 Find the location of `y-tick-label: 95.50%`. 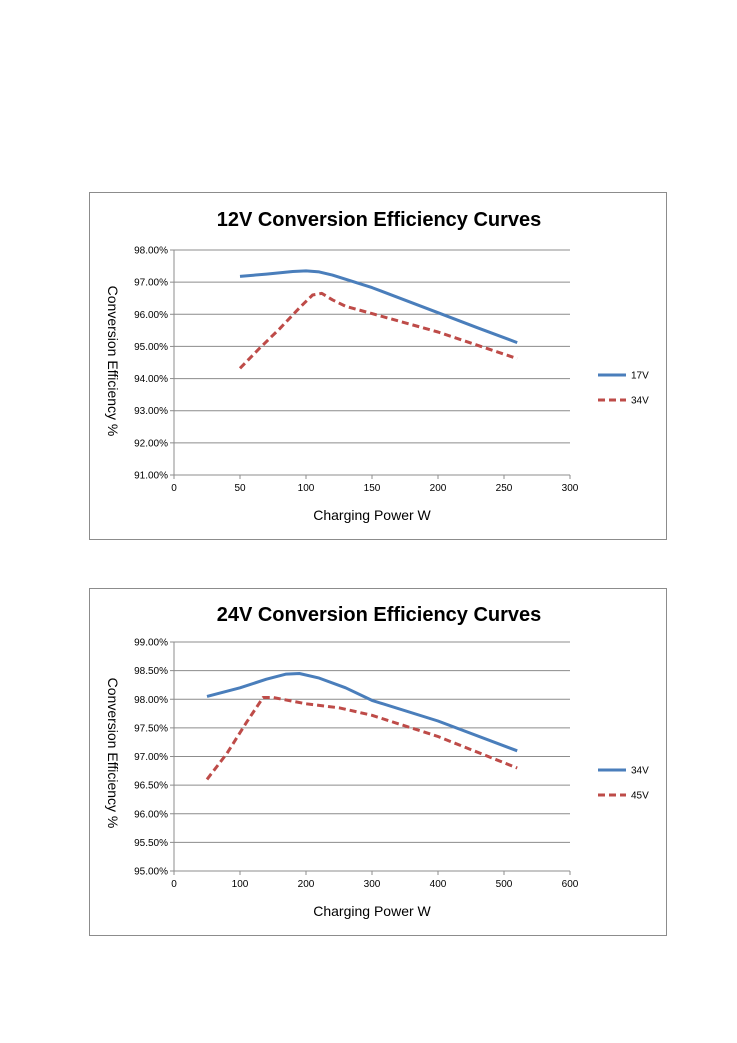

y-tick-label: 95.50% is located at coordinates (151, 843).